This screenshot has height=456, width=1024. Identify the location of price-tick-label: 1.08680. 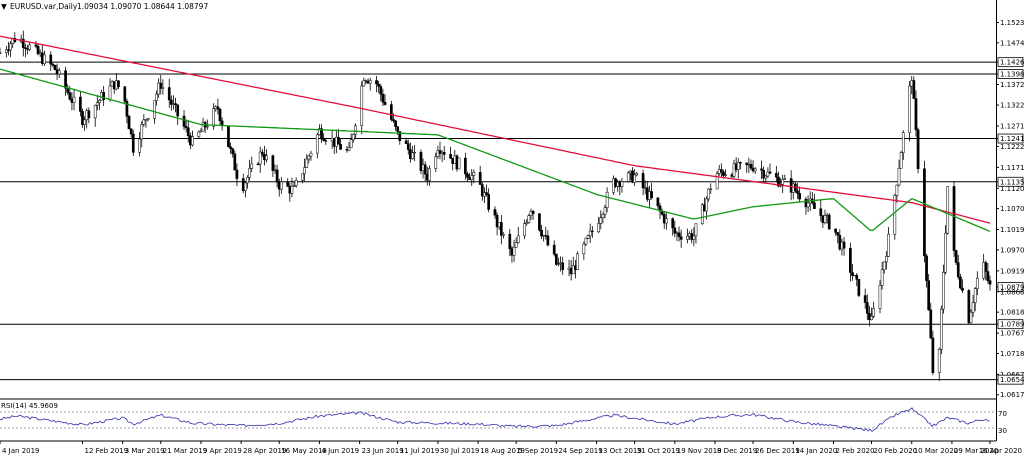
(1012, 292).